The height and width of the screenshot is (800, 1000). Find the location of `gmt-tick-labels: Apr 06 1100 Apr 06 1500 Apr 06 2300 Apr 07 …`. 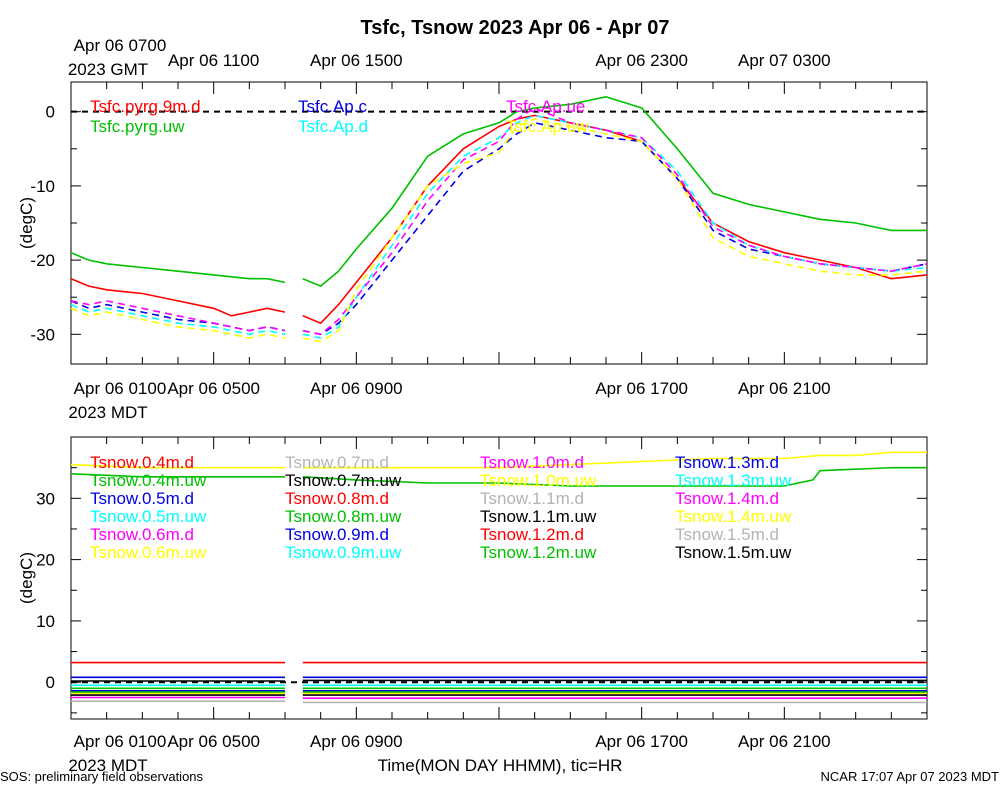

gmt-tick-labels: Apr 06 1100 Apr 06 1500 Apr 06 2300 Apr 07 … is located at coordinates (499, 60).